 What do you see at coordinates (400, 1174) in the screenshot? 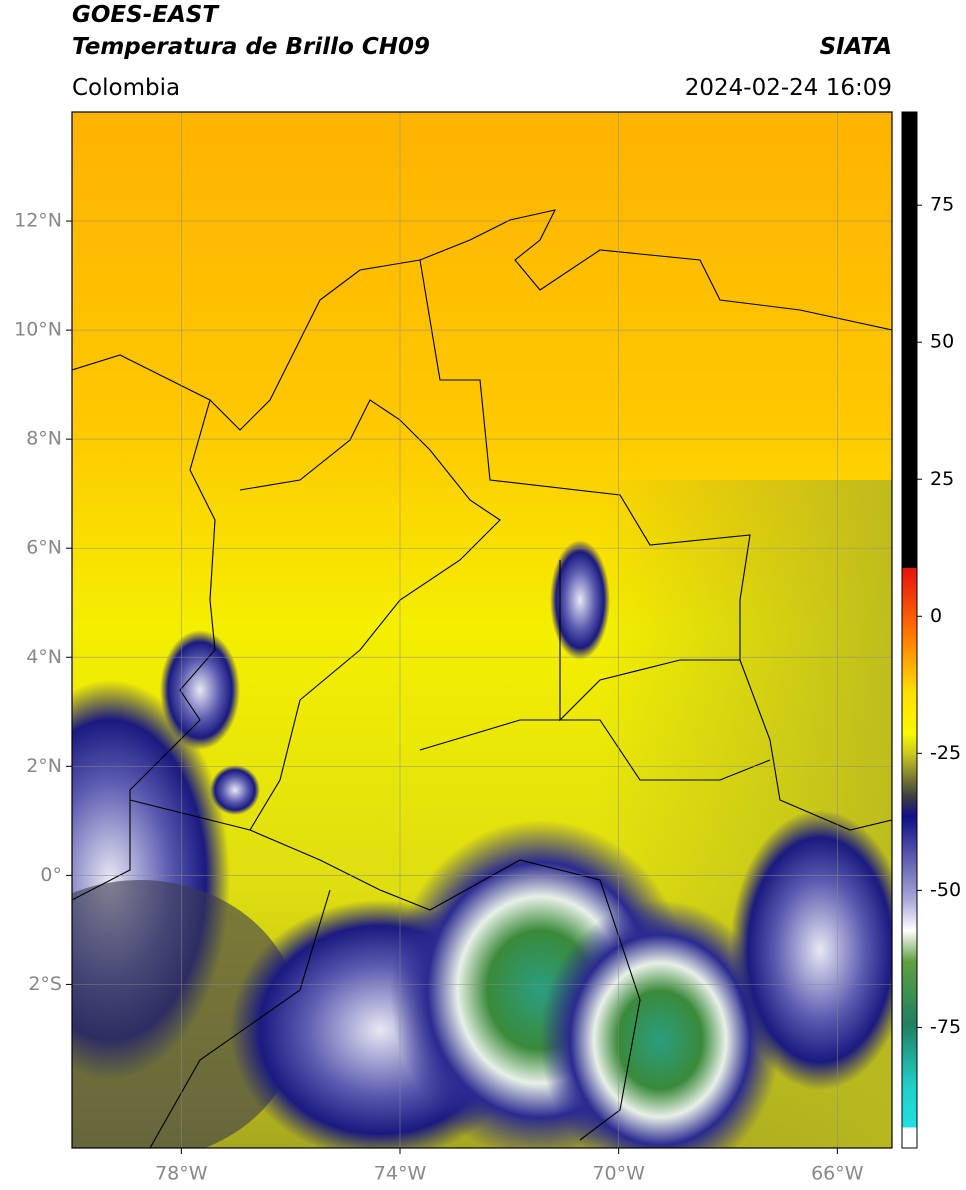
I see `x-tick-label: 74°W` at bounding box center [400, 1174].